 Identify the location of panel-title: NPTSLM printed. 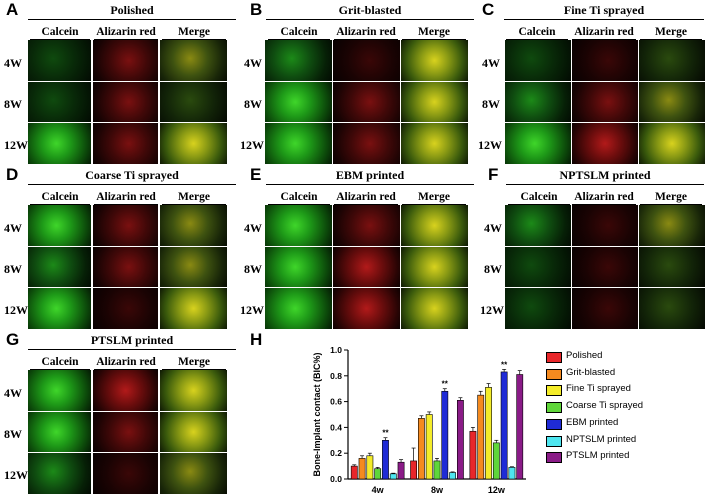
(605, 176).